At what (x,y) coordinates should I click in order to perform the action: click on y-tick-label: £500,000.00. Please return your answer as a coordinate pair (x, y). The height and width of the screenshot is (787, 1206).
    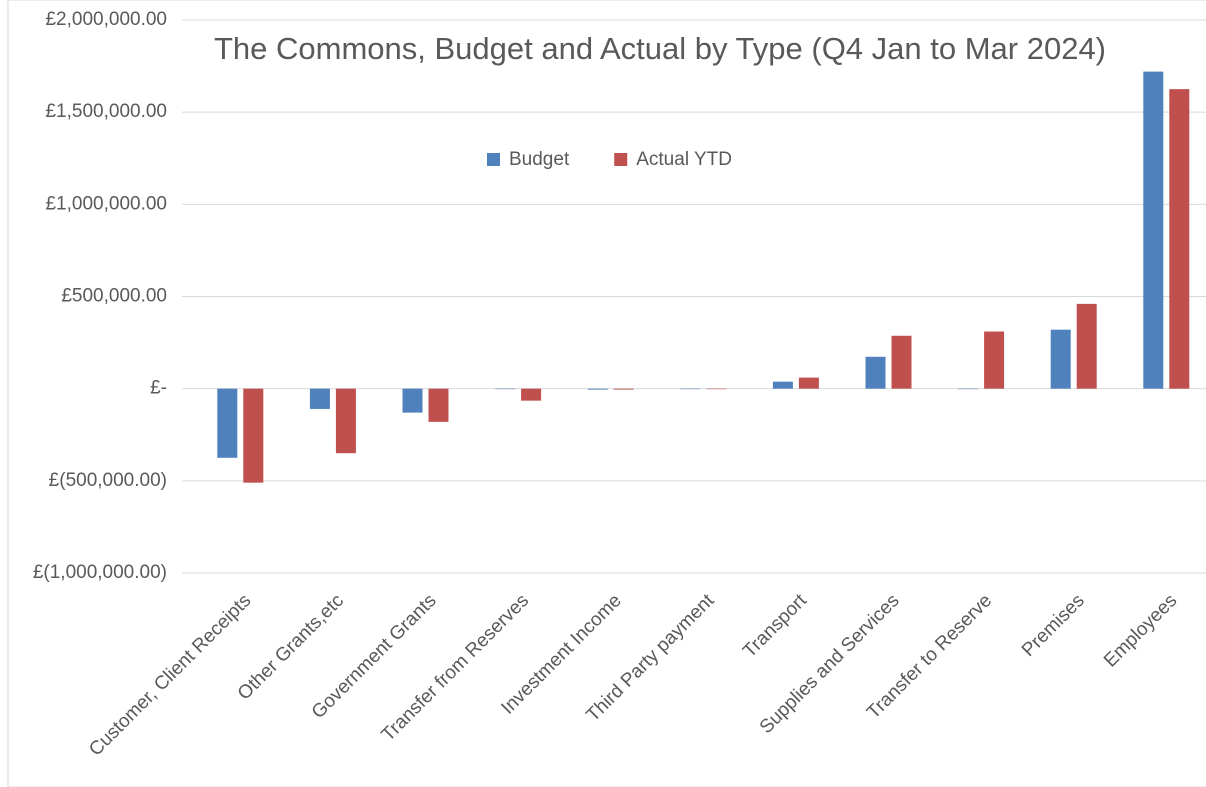
    Looking at the image, I should click on (114, 296).